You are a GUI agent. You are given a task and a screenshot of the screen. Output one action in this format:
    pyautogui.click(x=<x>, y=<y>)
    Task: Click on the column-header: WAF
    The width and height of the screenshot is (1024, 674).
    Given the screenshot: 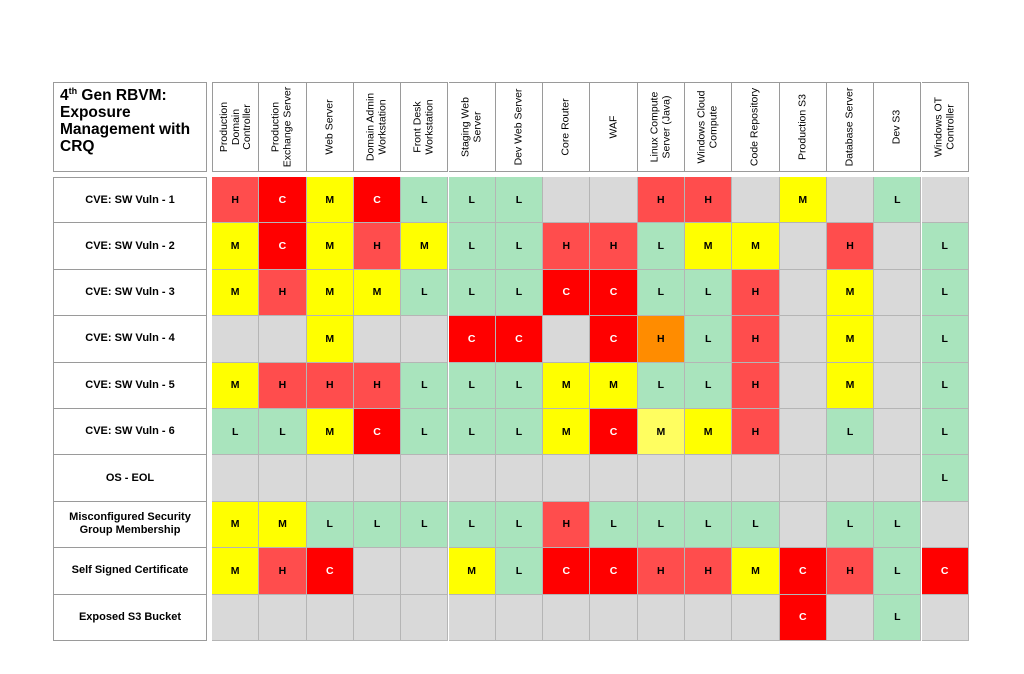 What is the action you would take?
    pyautogui.click(x=614, y=127)
    